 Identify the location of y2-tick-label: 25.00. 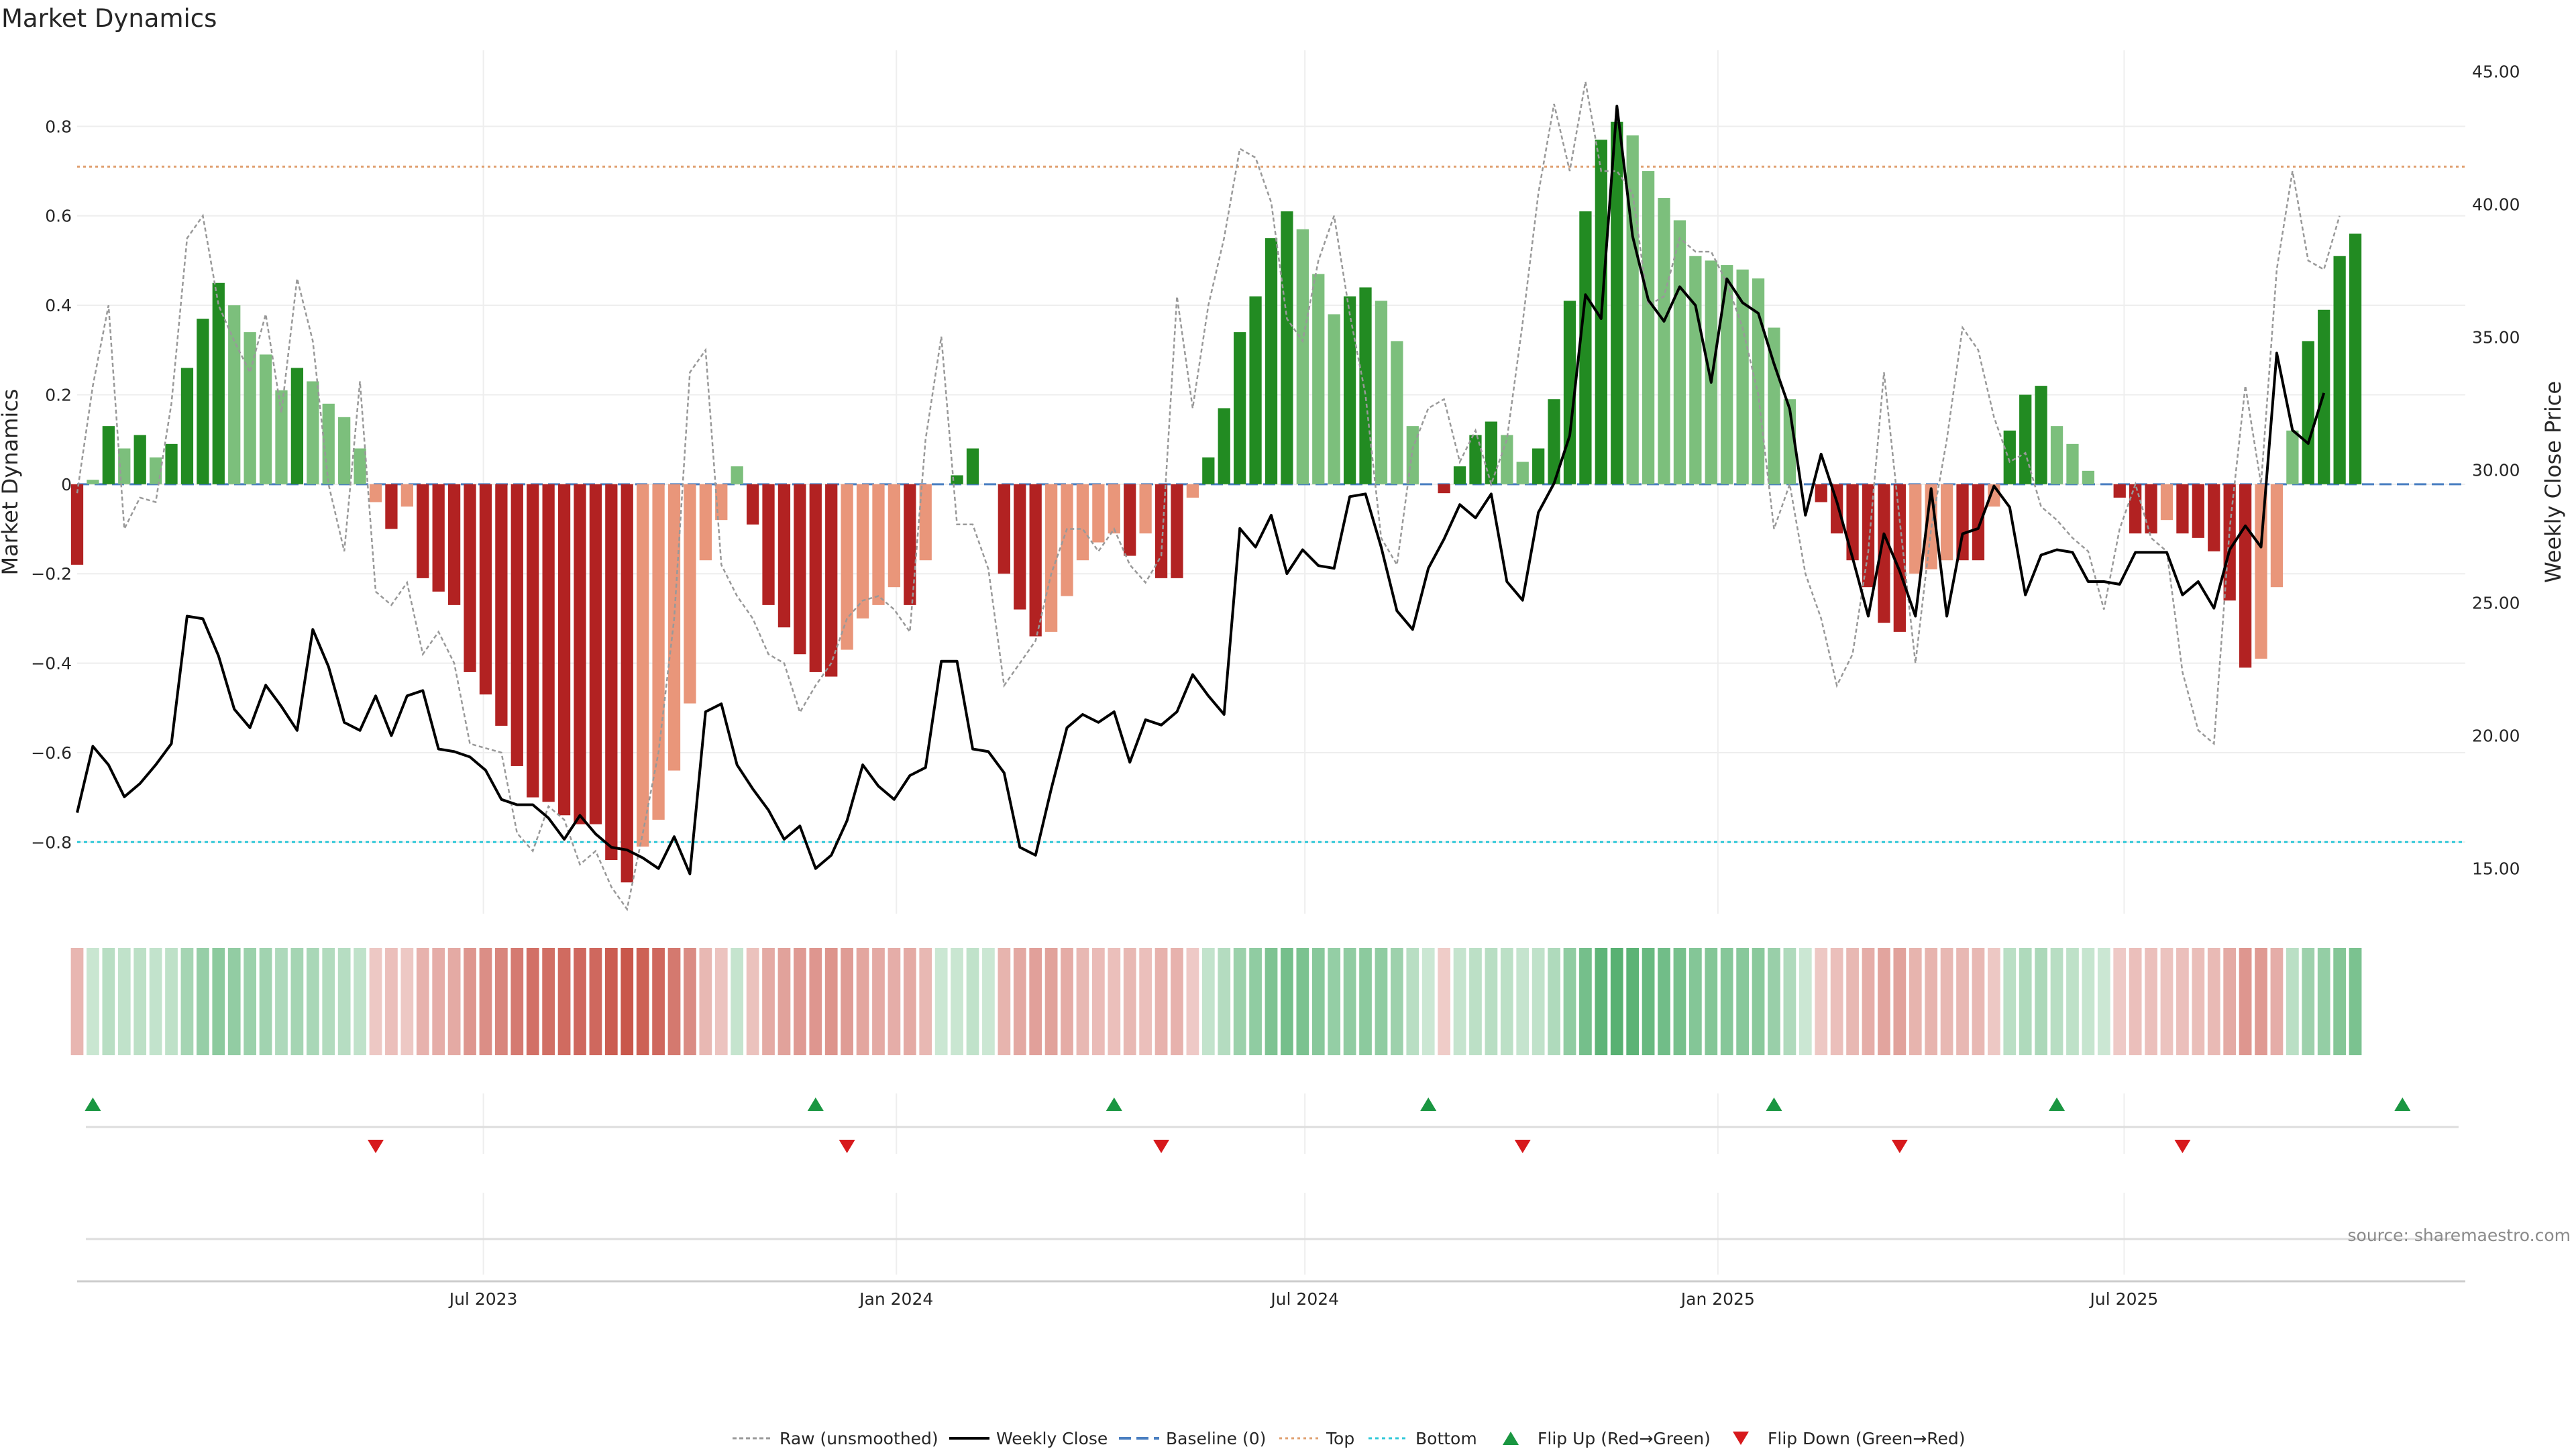
(2496, 603).